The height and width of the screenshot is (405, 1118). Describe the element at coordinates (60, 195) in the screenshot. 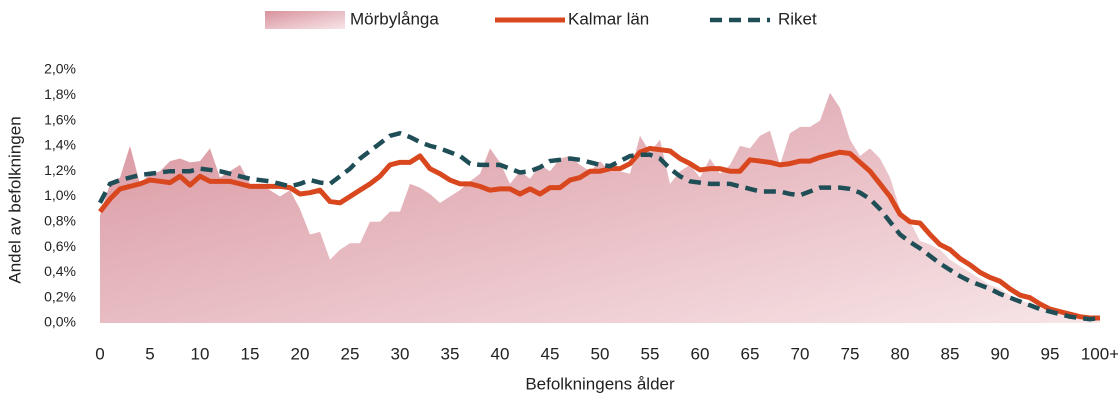

I see `y-tick-label: 1,0%` at that location.